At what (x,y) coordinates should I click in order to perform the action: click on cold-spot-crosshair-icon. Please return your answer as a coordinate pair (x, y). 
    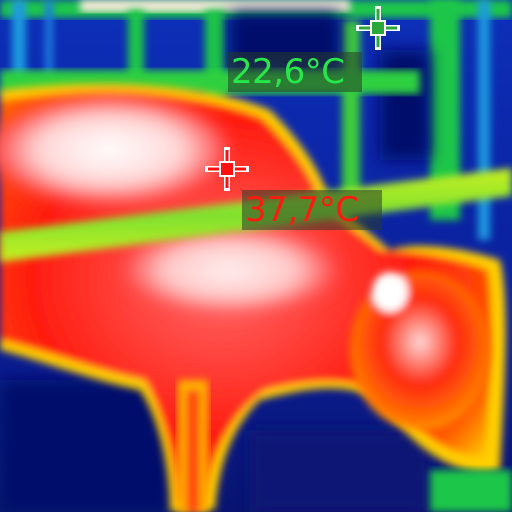
    Looking at the image, I should click on (378, 28).